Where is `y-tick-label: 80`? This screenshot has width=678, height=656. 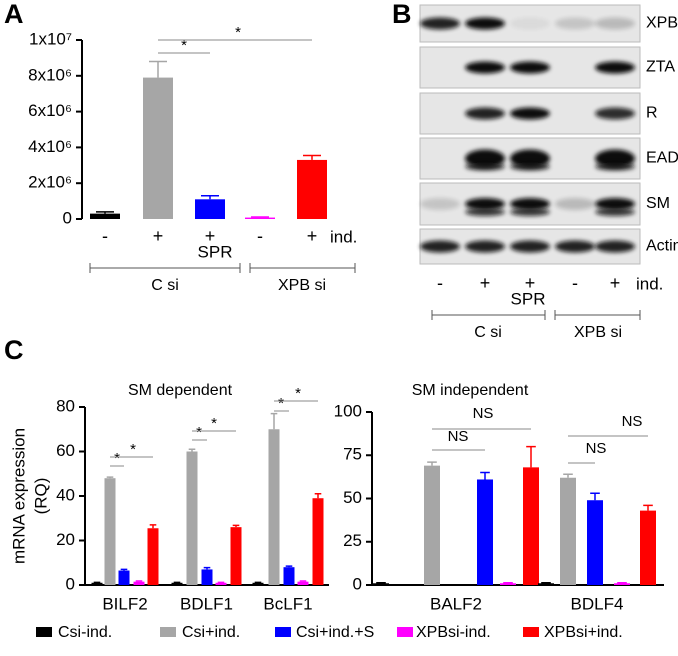 y-tick-label: 80 is located at coordinates (65, 405).